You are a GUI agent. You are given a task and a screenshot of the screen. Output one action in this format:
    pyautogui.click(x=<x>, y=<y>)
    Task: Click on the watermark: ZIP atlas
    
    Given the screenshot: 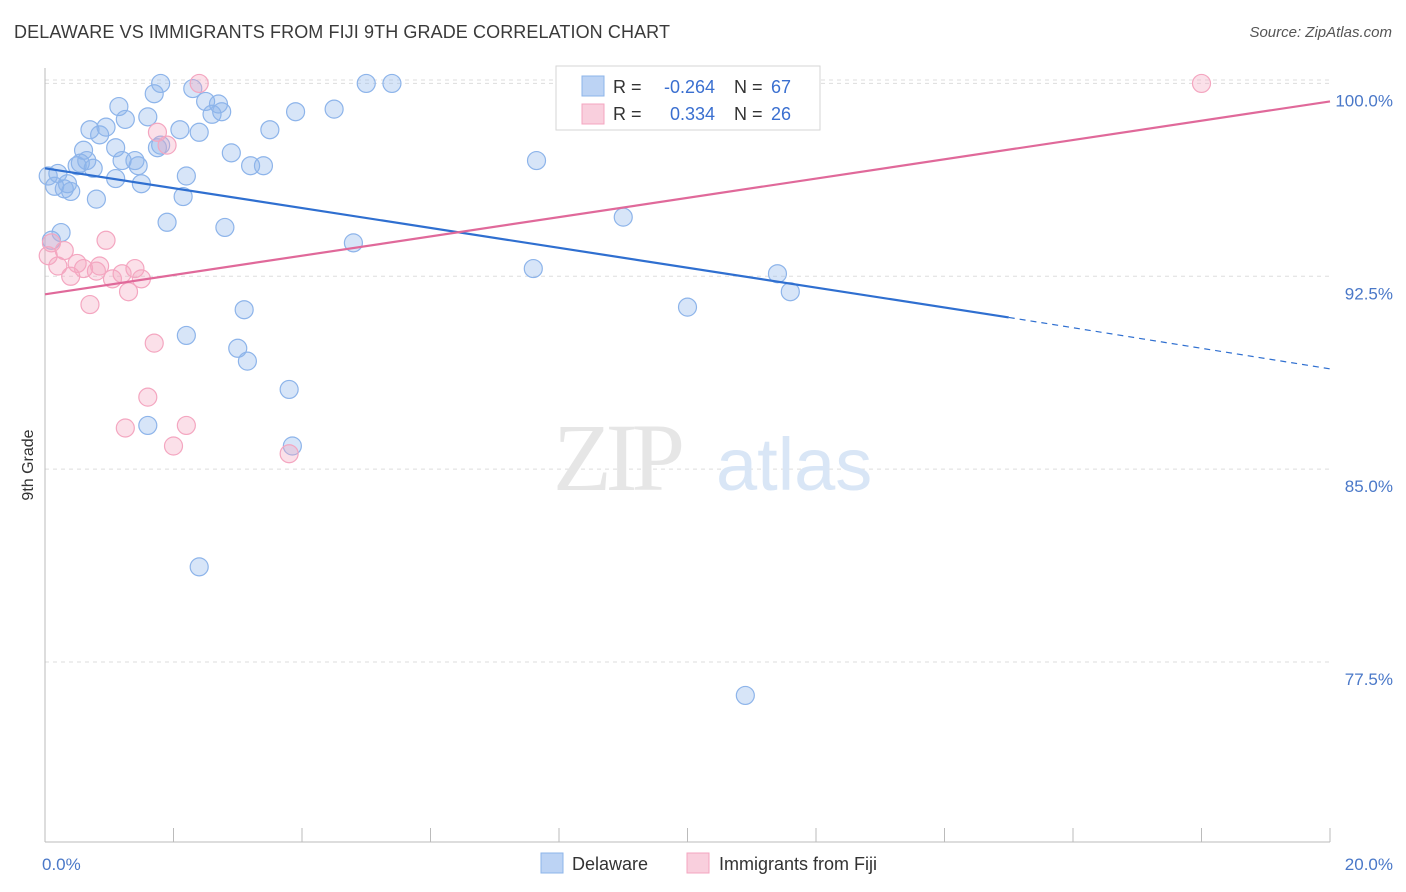 What is the action you would take?
    pyautogui.click(x=712, y=457)
    